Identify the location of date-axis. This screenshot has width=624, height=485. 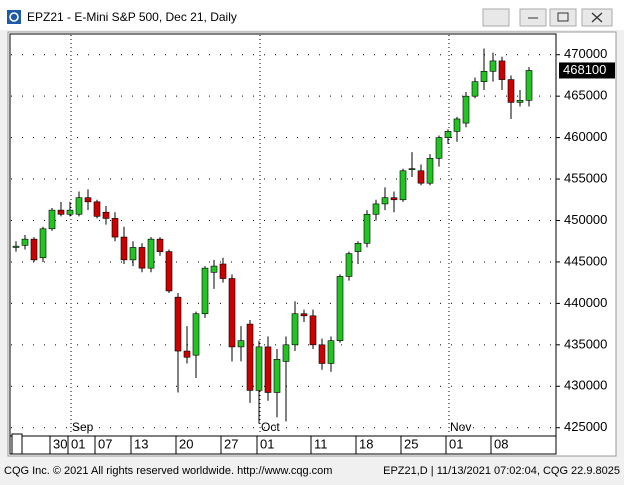
(283, 445).